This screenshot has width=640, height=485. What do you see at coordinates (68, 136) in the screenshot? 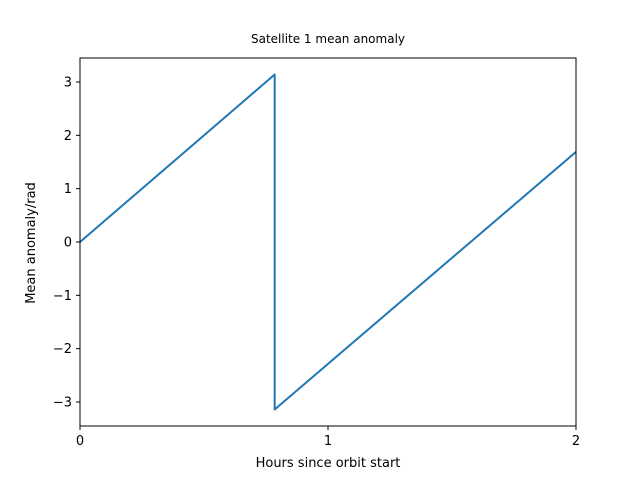
I see `y-tick-label: 2` at bounding box center [68, 136].